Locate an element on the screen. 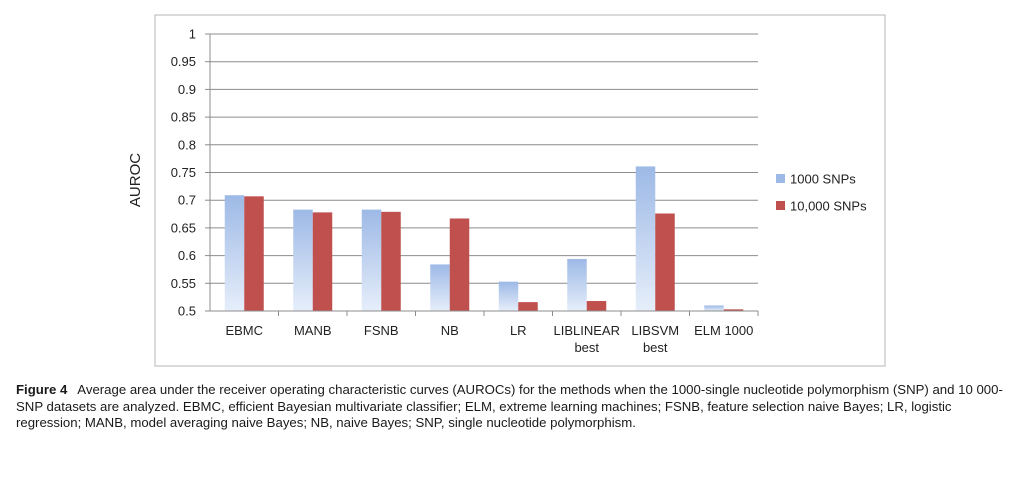  bars is located at coordinates (484, 238).